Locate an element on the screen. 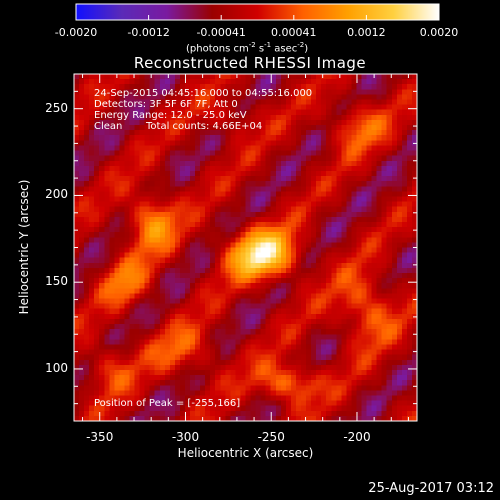  colorbar-tick-label: -0.00041 is located at coordinates (221, 32).